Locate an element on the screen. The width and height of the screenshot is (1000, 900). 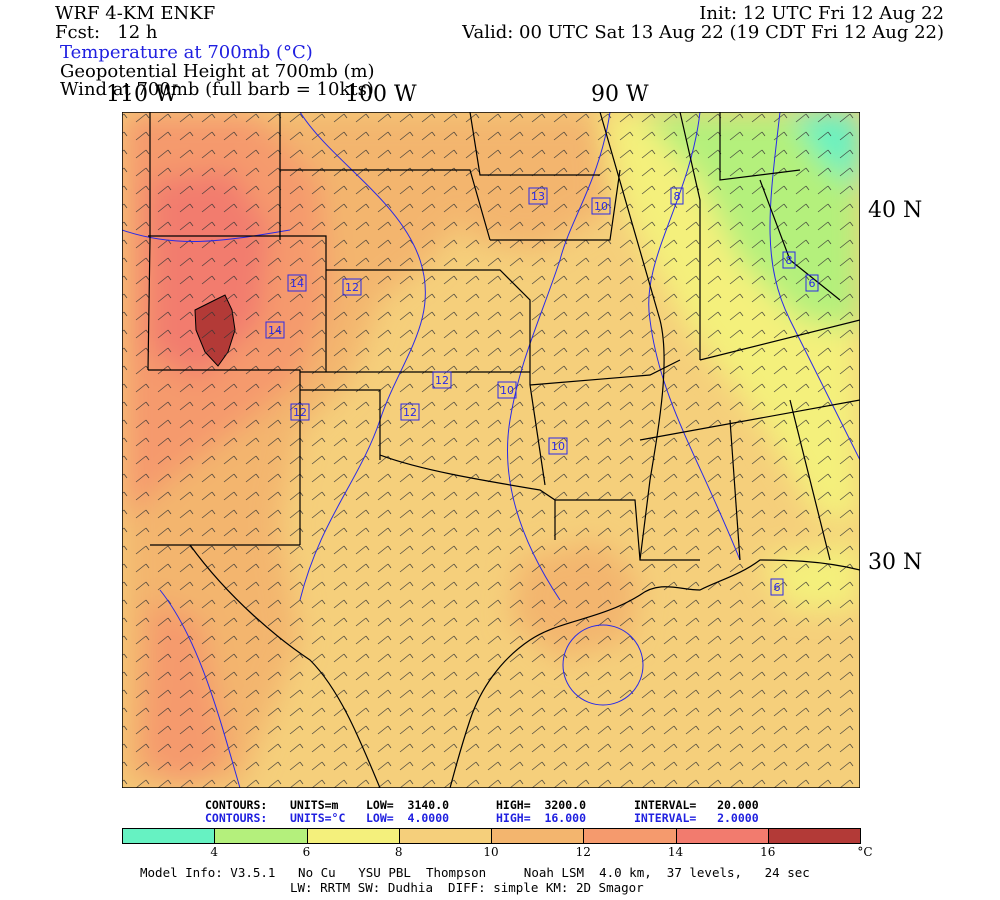
colorbar-tick-label: 14 is located at coordinates (675, 852).